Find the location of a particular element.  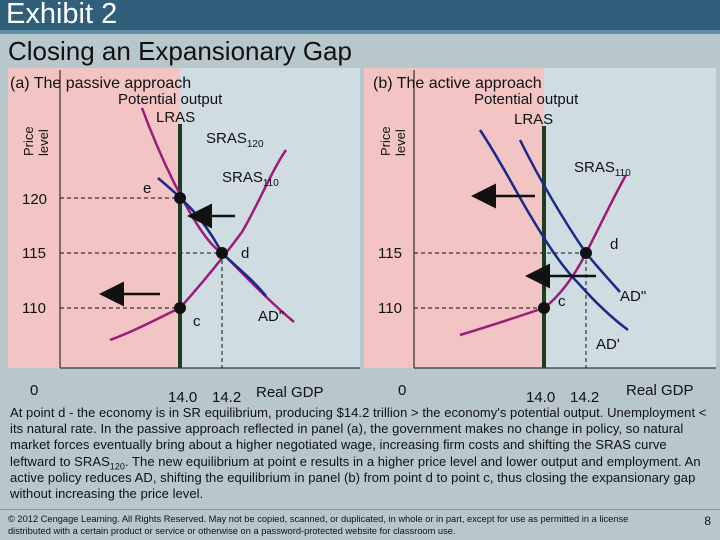

panel-a-point-e-label: e is located at coordinates (147, 188).